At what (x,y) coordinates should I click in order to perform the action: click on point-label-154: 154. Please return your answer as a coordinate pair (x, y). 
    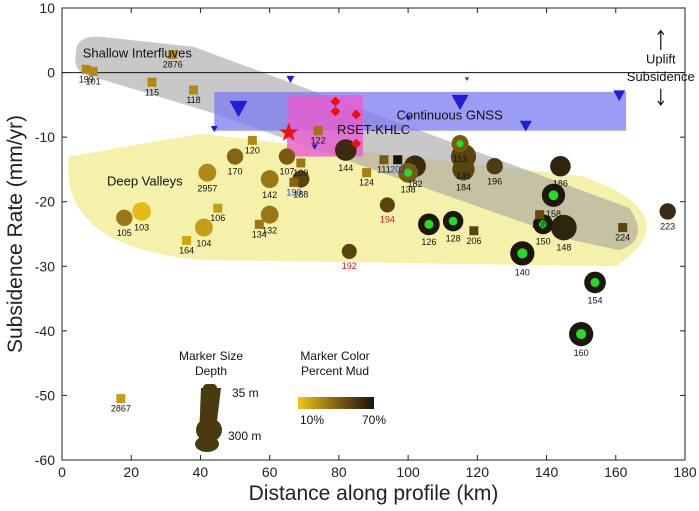
    Looking at the image, I should click on (594, 300).